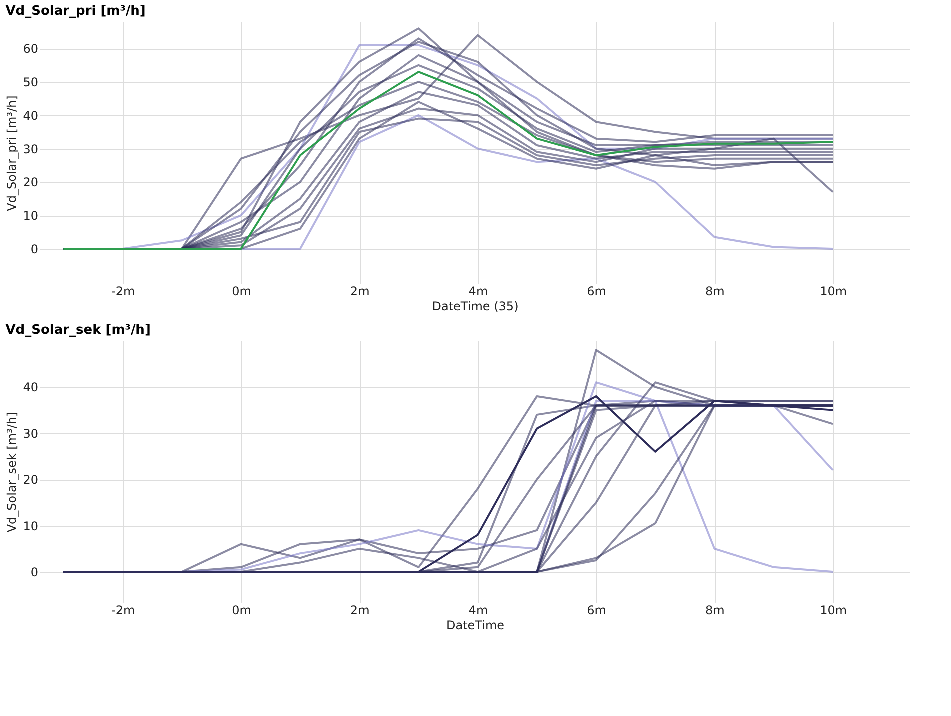  I want to click on y-tick-label: 60, so click(30, 49).